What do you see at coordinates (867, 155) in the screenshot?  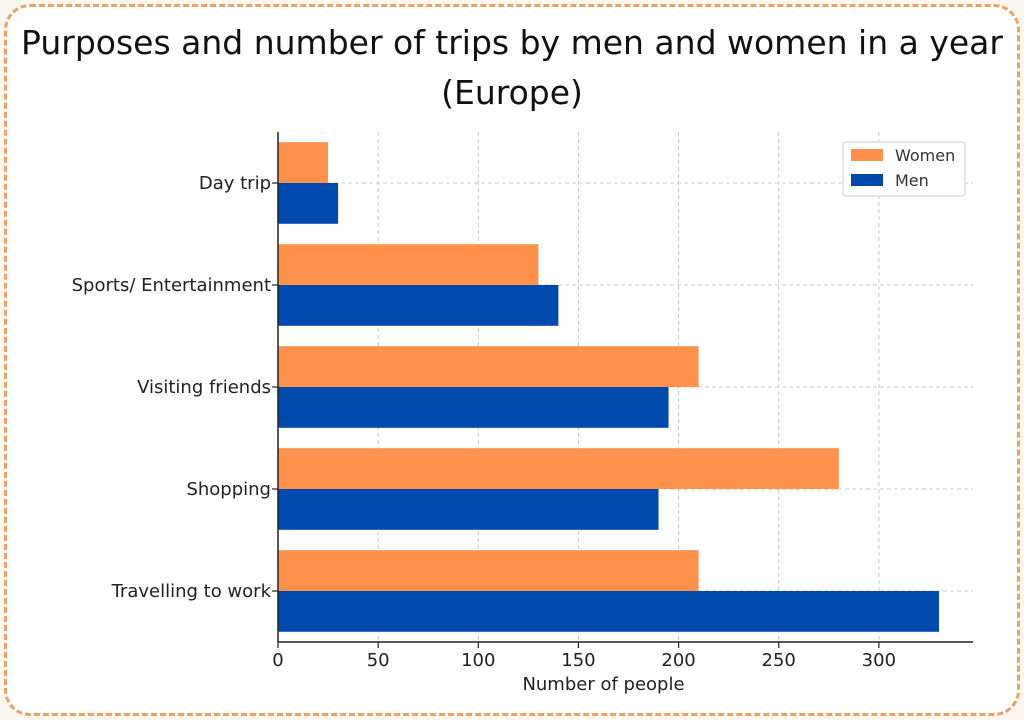 I see `legend-swatch-women` at bounding box center [867, 155].